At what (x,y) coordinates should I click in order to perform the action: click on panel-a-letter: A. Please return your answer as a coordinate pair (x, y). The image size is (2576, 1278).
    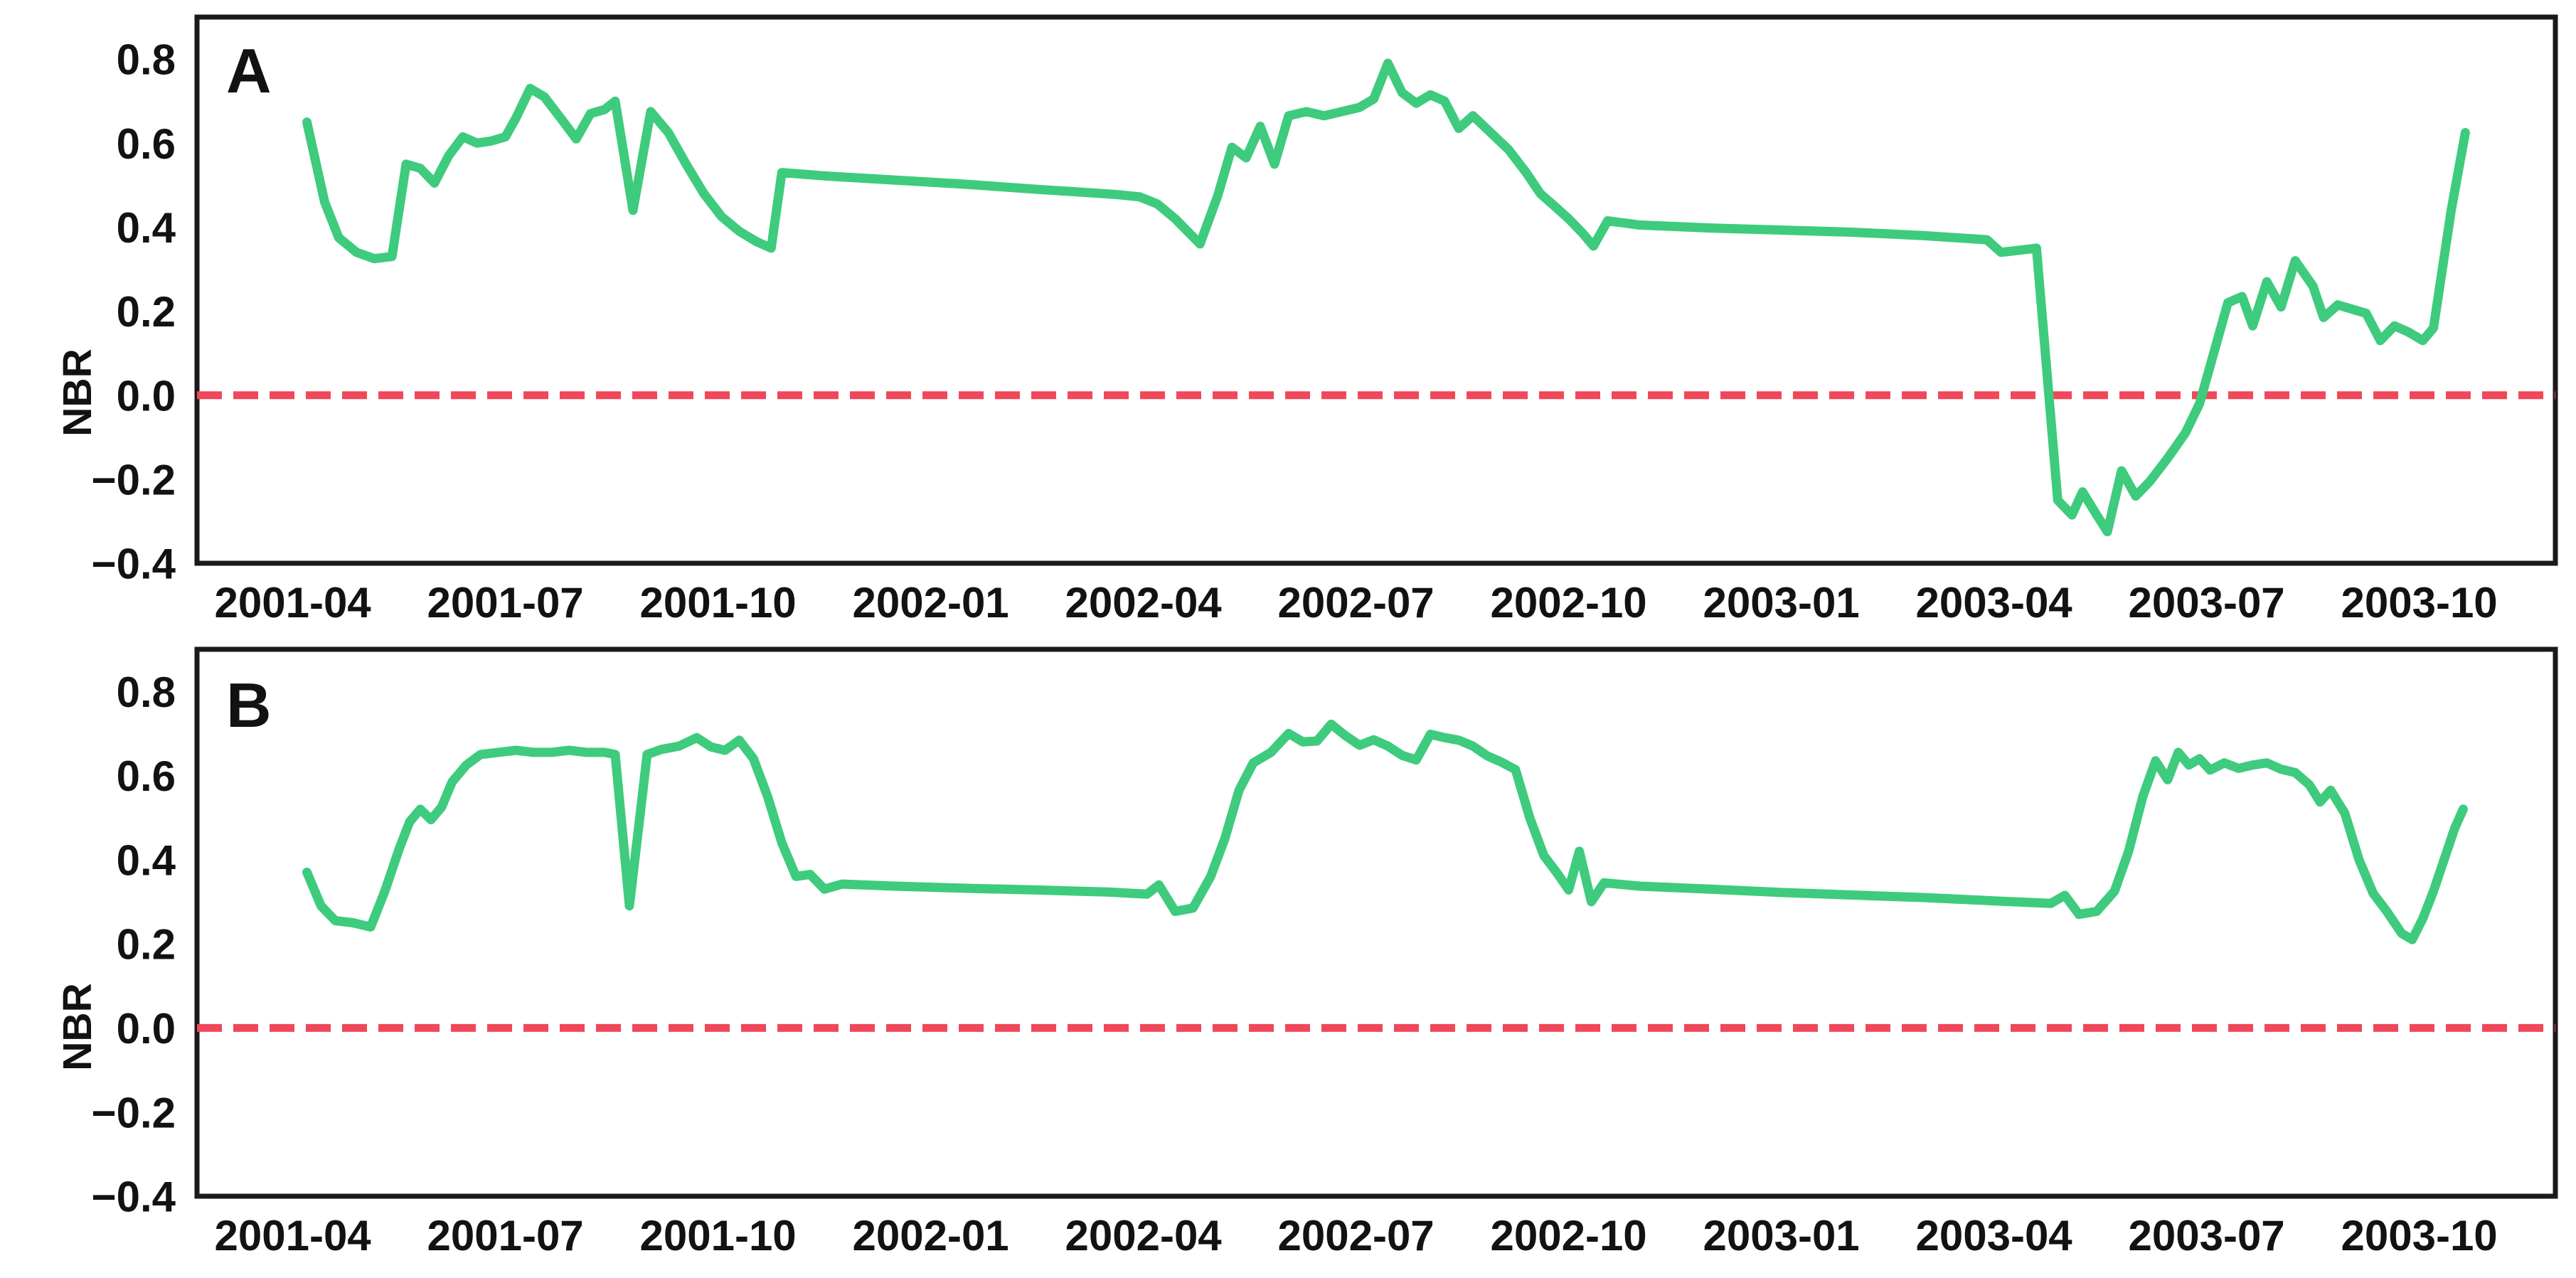
    Looking at the image, I should click on (249, 71).